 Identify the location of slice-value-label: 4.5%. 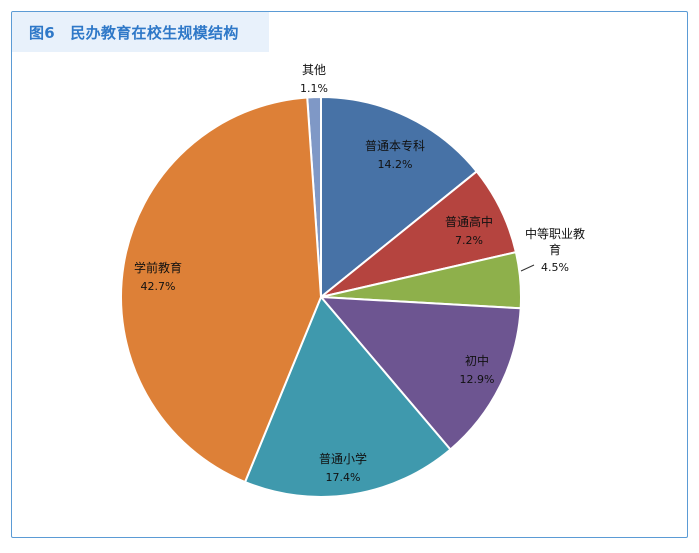
(555, 267).